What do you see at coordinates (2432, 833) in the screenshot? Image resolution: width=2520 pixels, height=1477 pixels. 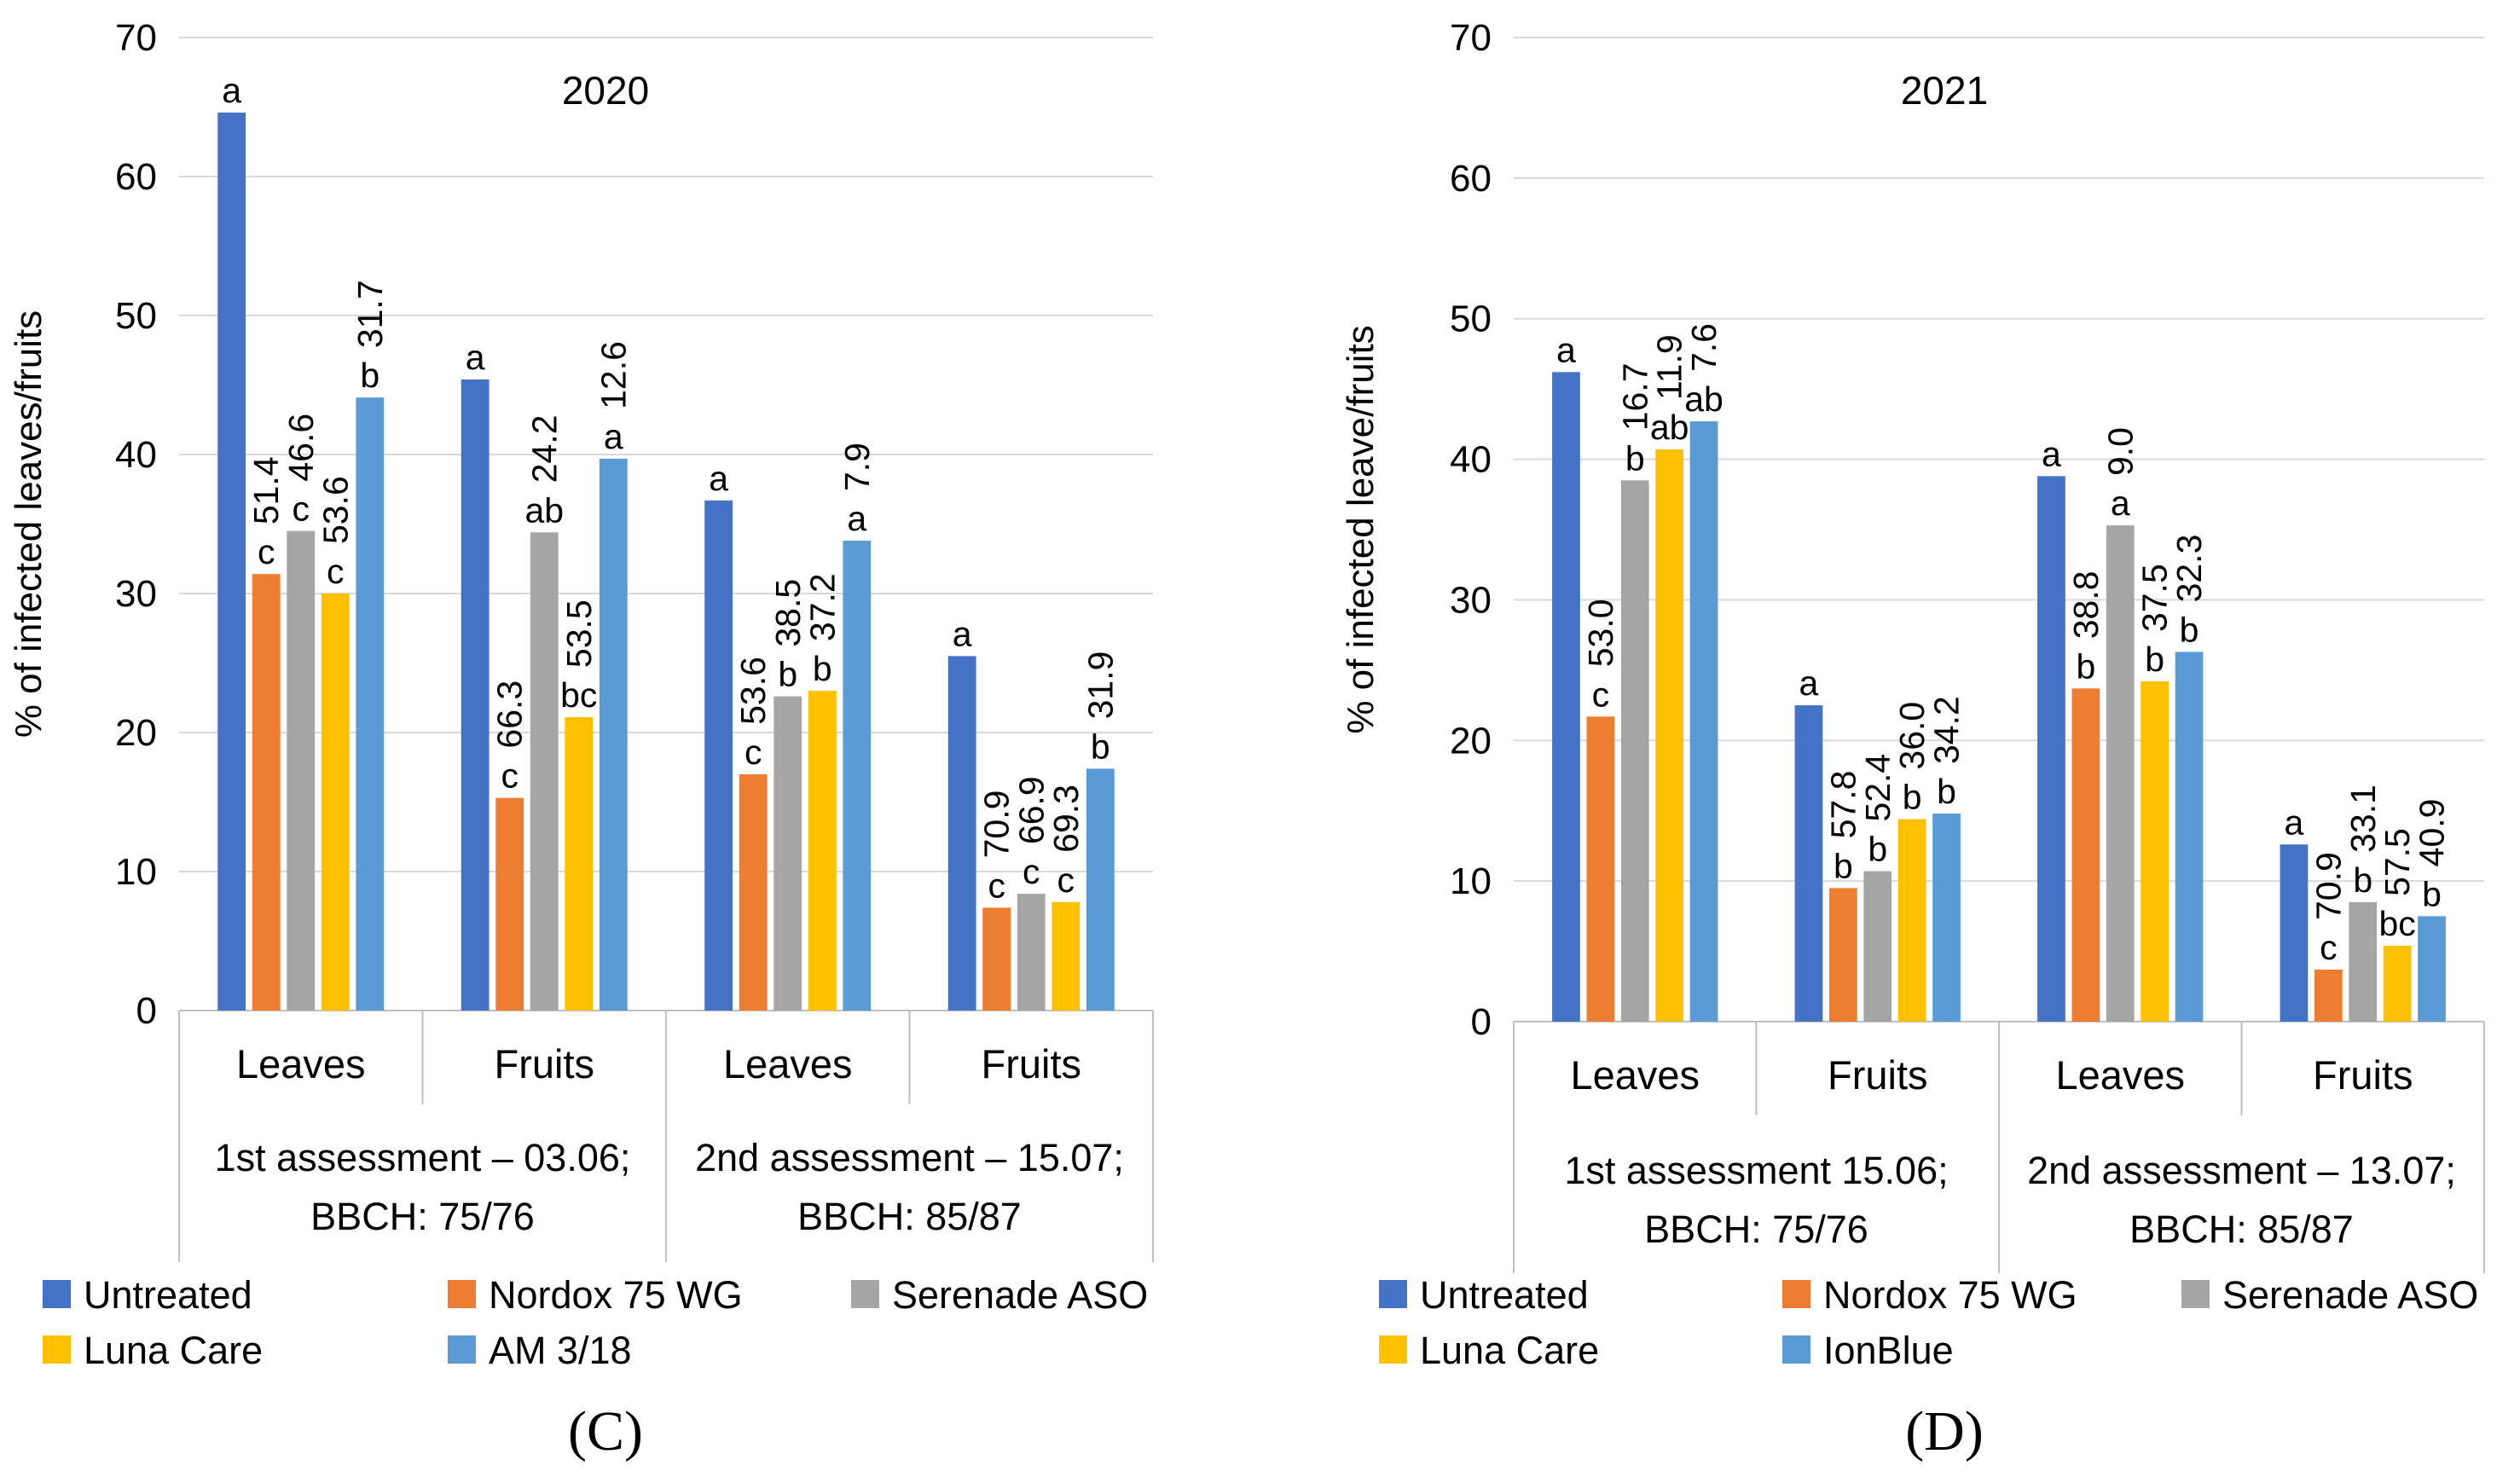 I see `efficacy-label: 40.9` at bounding box center [2432, 833].